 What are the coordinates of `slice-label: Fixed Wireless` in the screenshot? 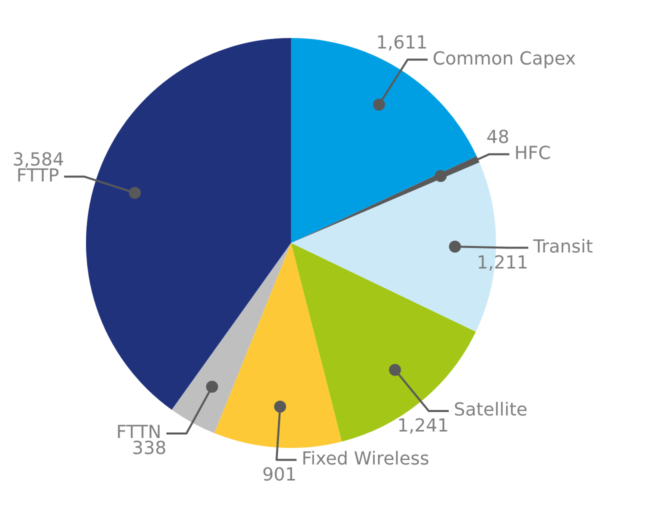 It's located at (366, 459).